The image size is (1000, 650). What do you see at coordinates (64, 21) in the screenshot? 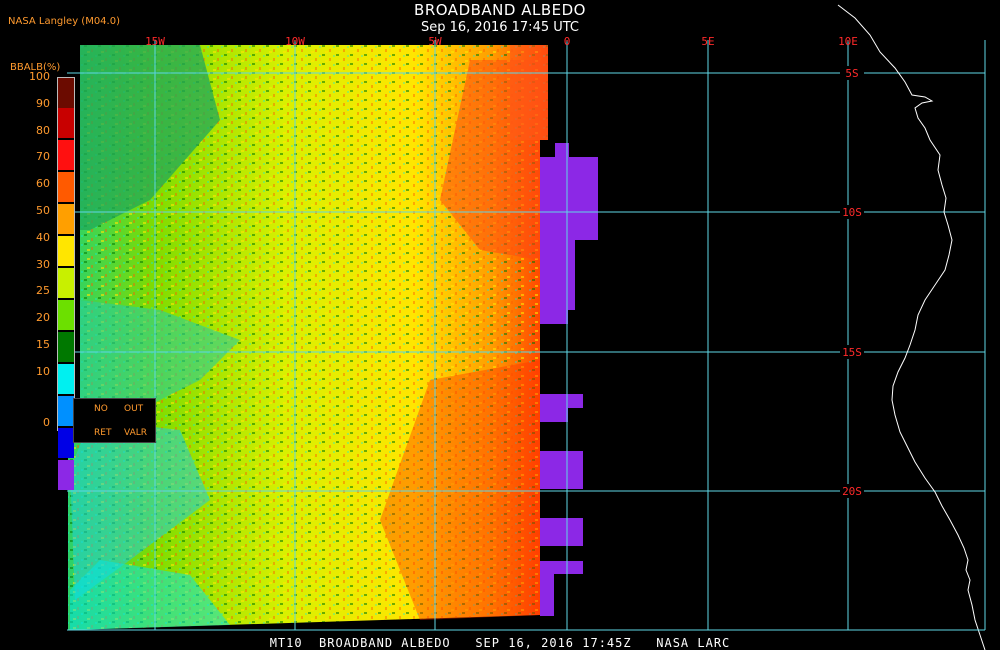
I see `agency-label: NASA Langley (M04.0)` at bounding box center [64, 21].